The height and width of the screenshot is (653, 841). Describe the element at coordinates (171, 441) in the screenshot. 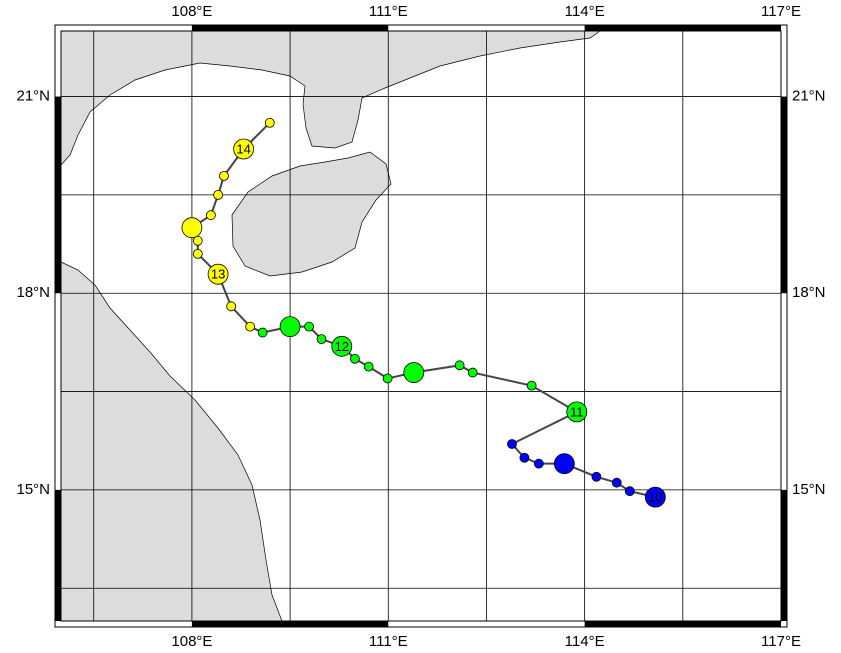

I see `vietnam` at that location.